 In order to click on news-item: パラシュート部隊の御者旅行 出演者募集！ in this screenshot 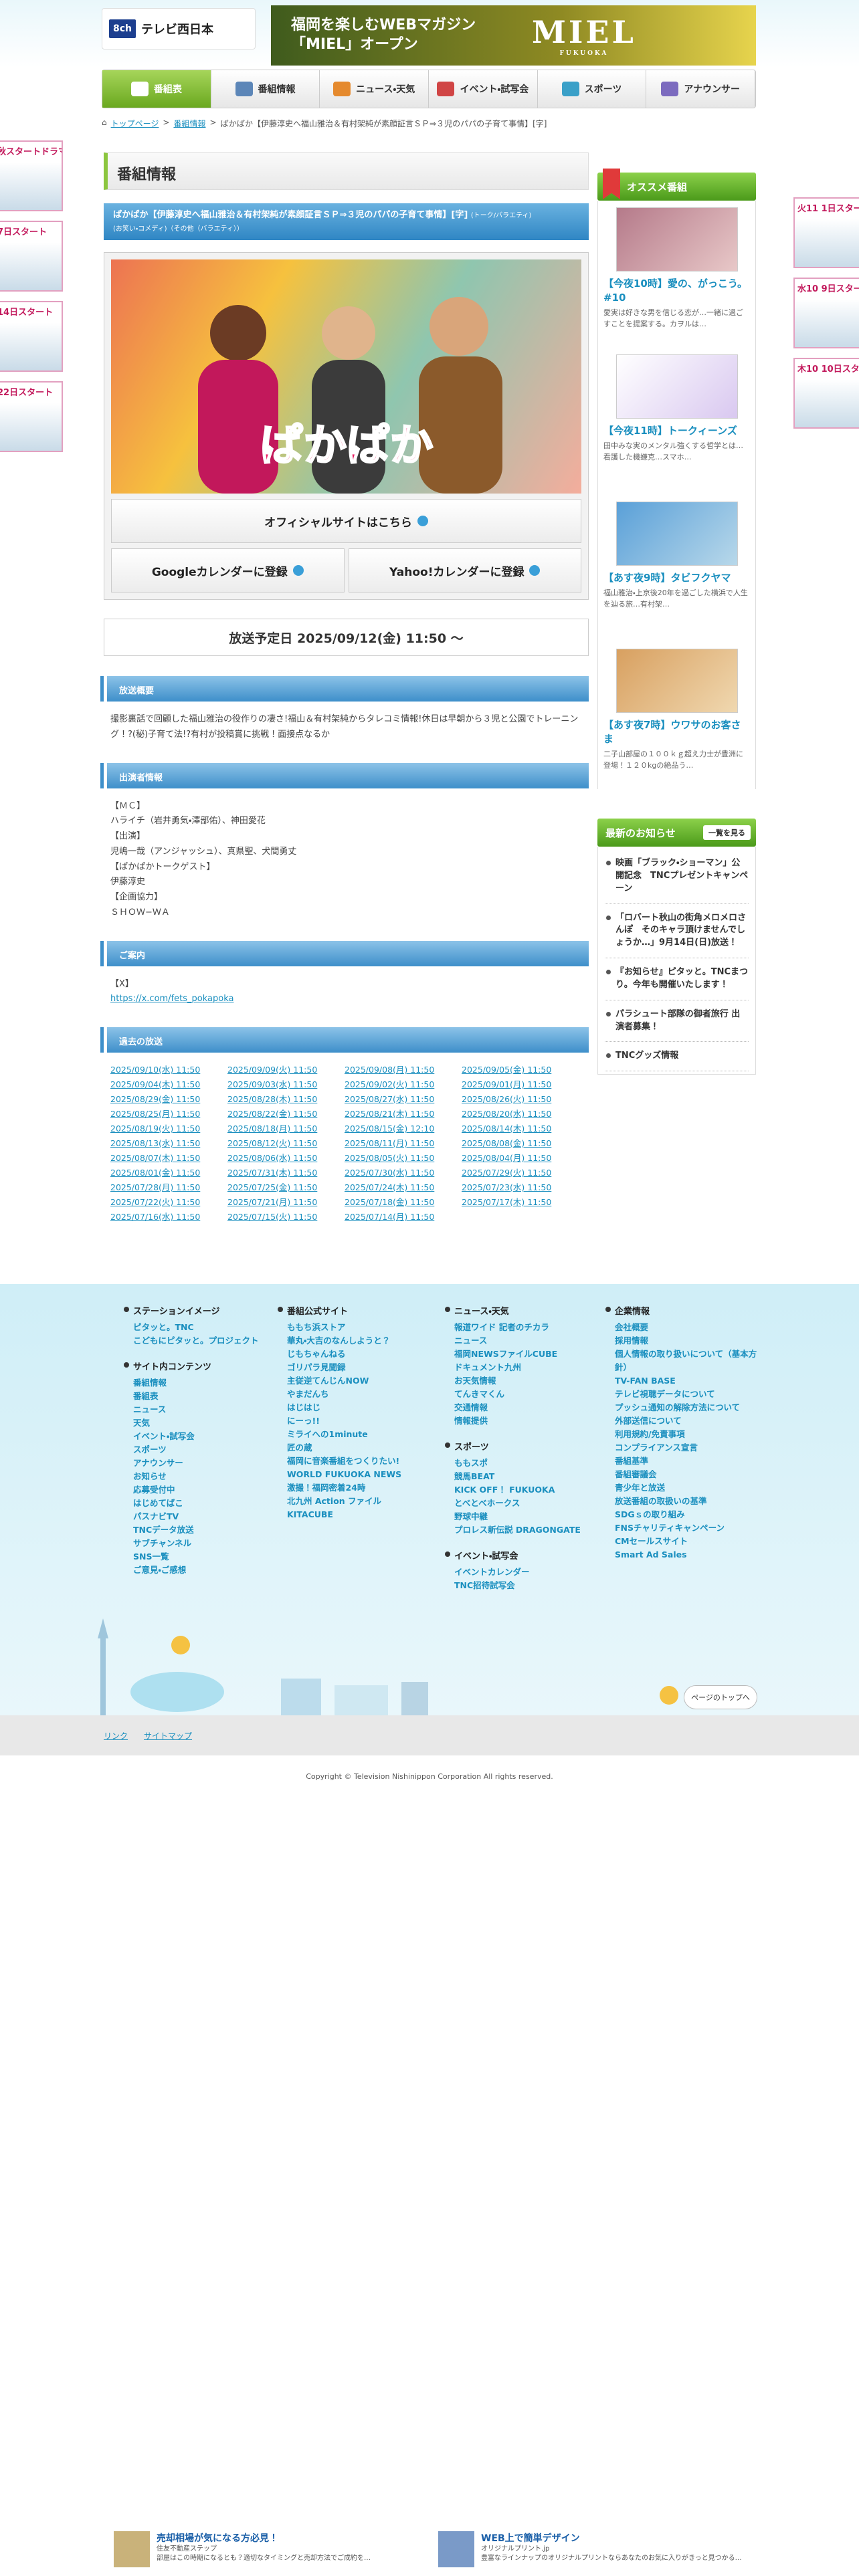, I will do `click(677, 1022)`.